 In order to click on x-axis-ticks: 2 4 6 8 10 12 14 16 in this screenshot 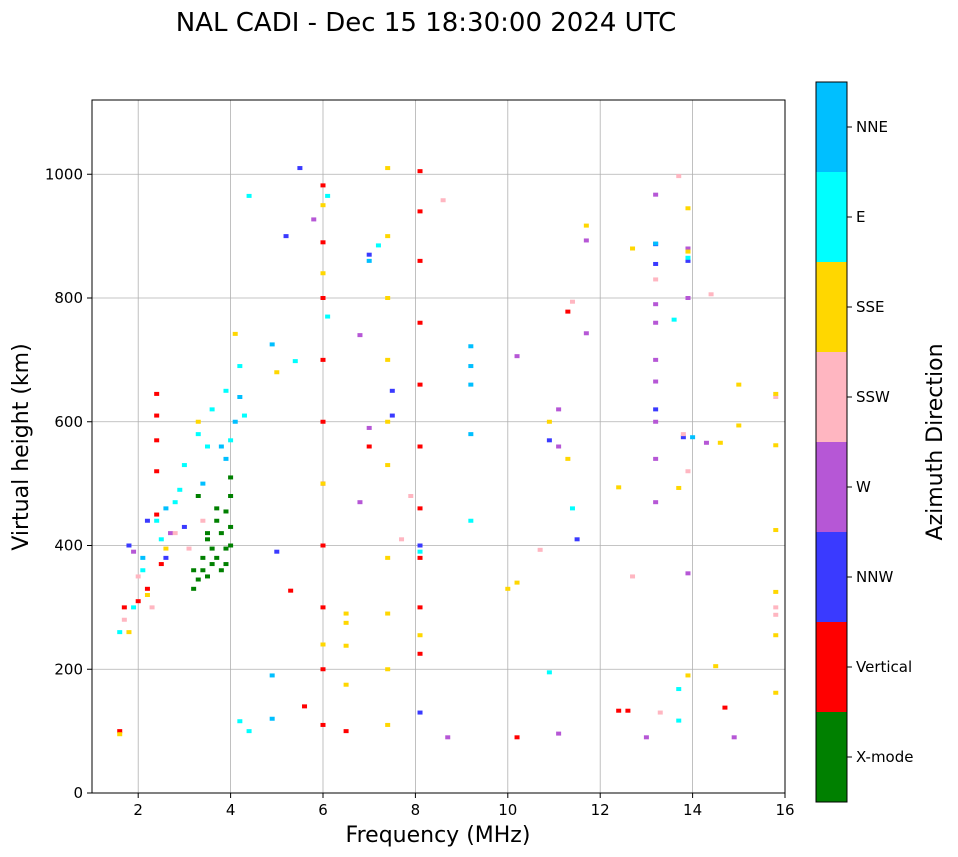, I will do `click(464, 806)`.